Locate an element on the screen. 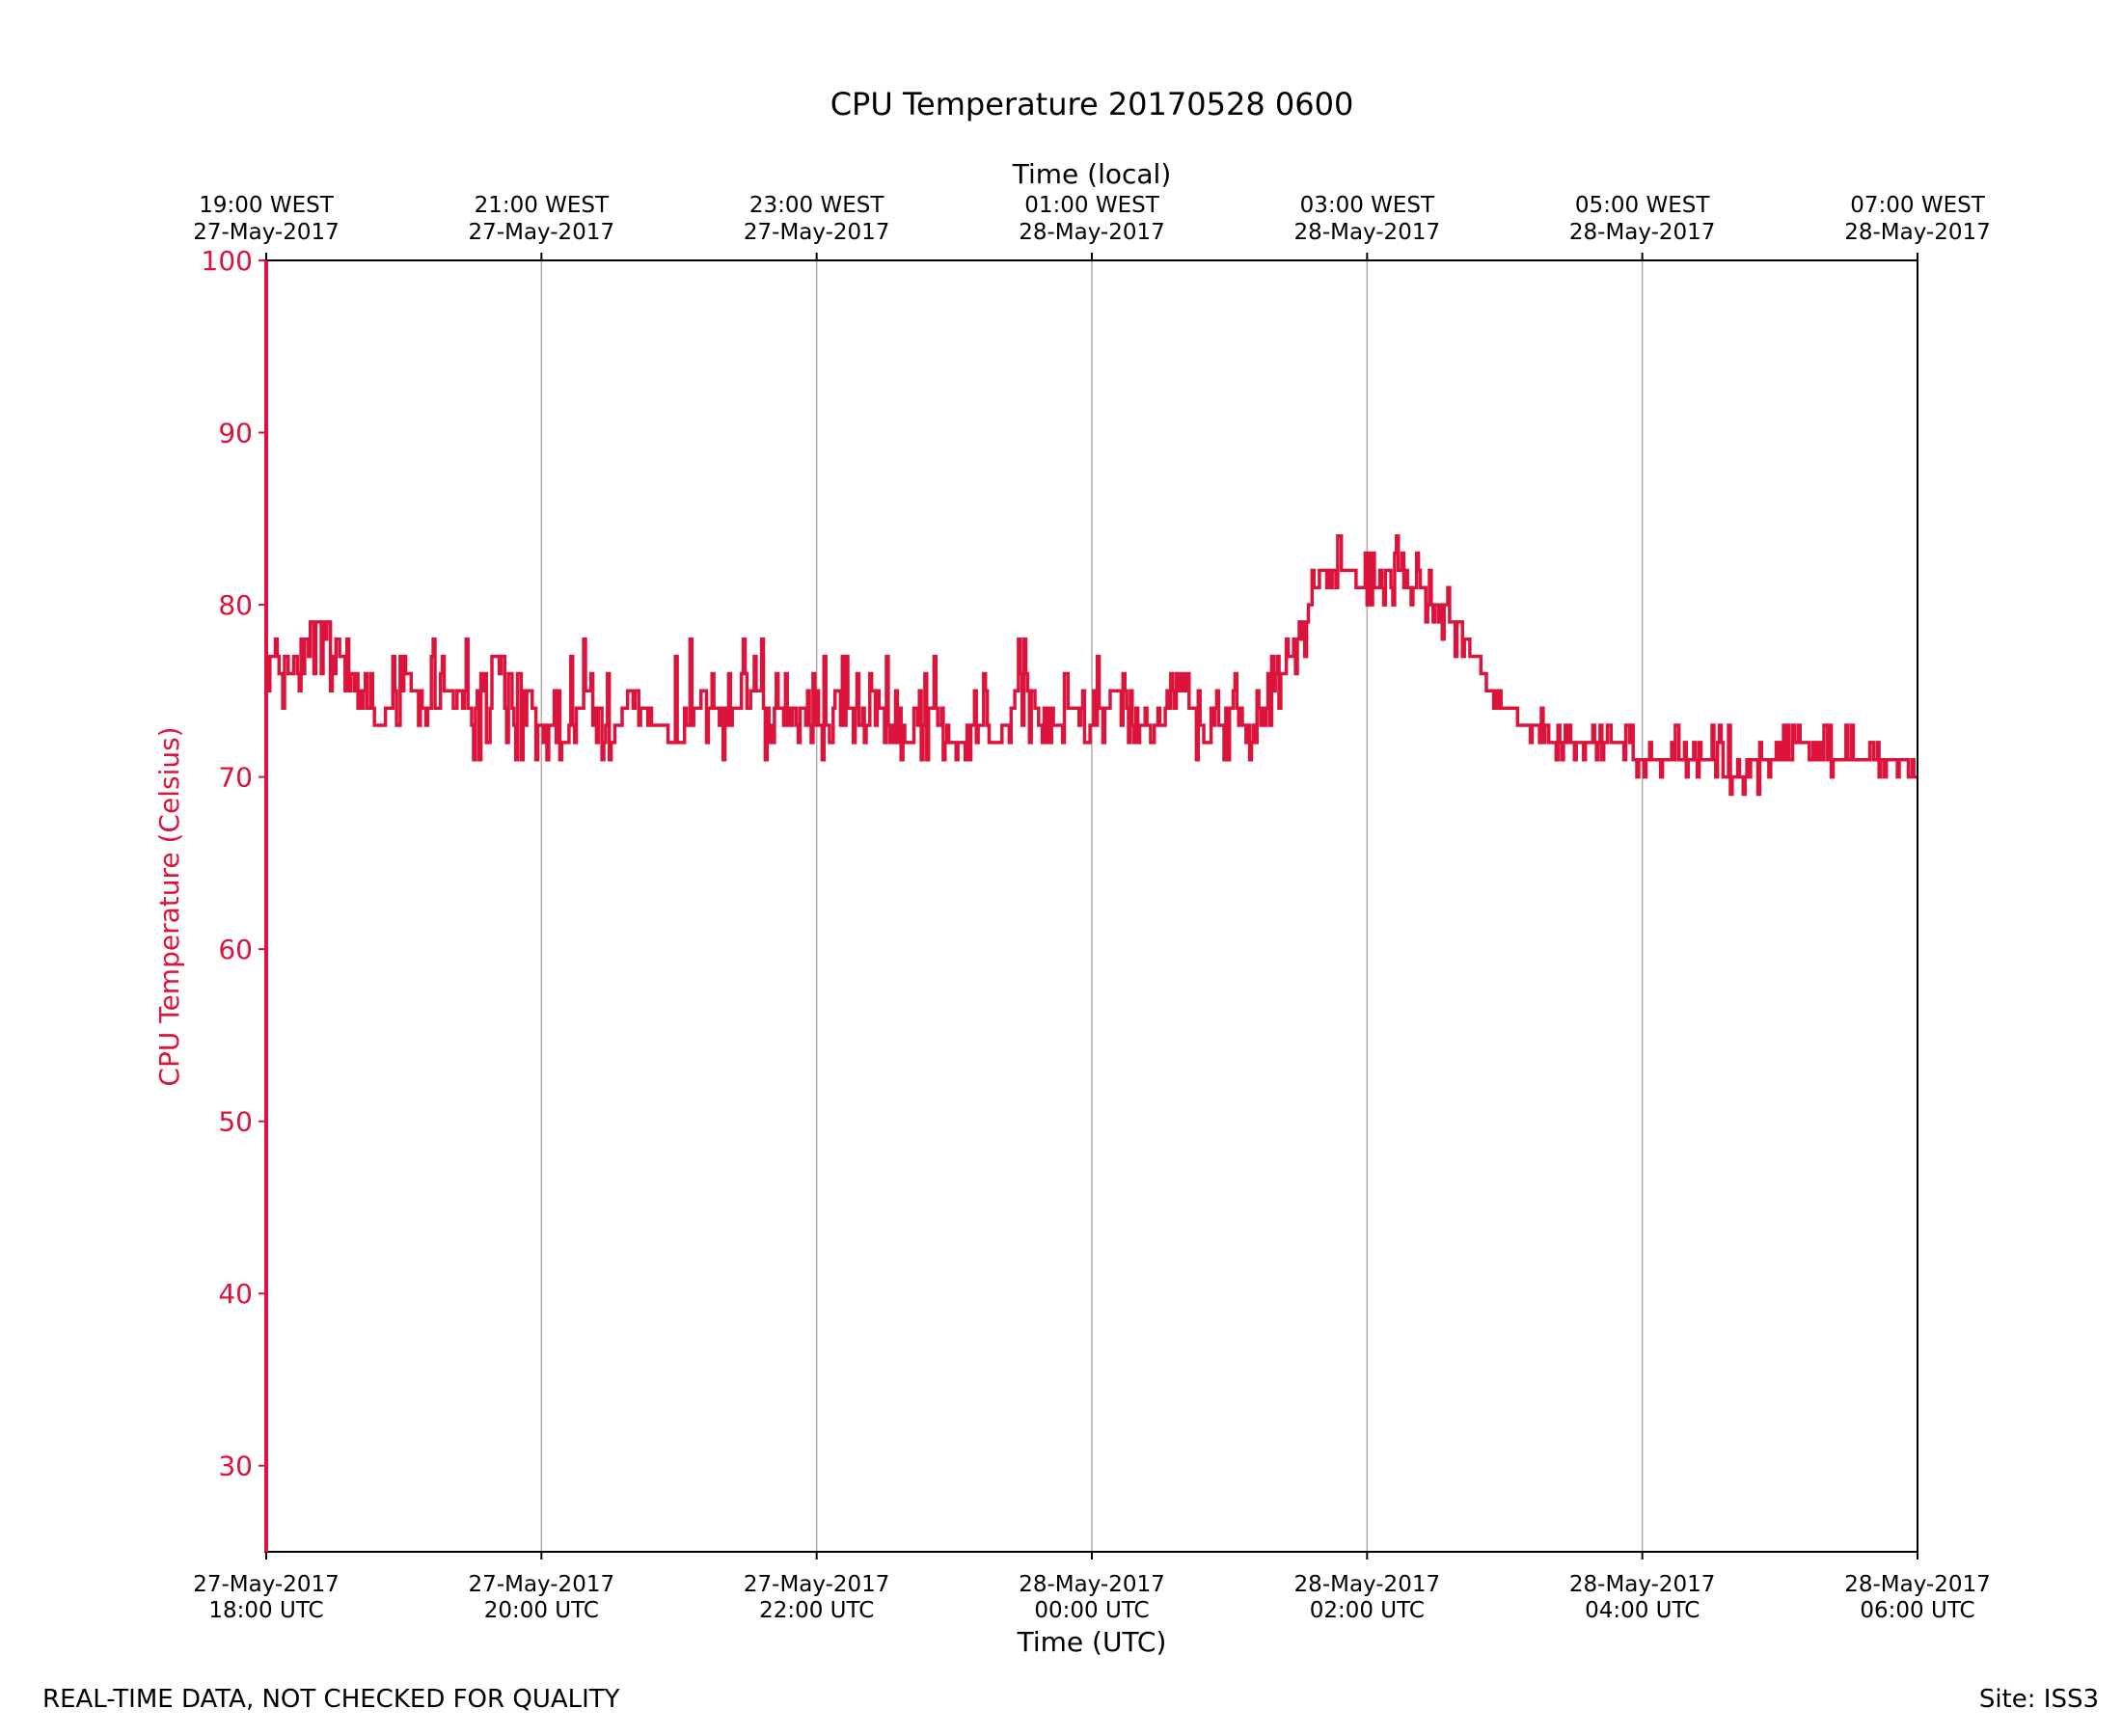  x-tick-time: 02:00 UTC is located at coordinates (1368, 1610).